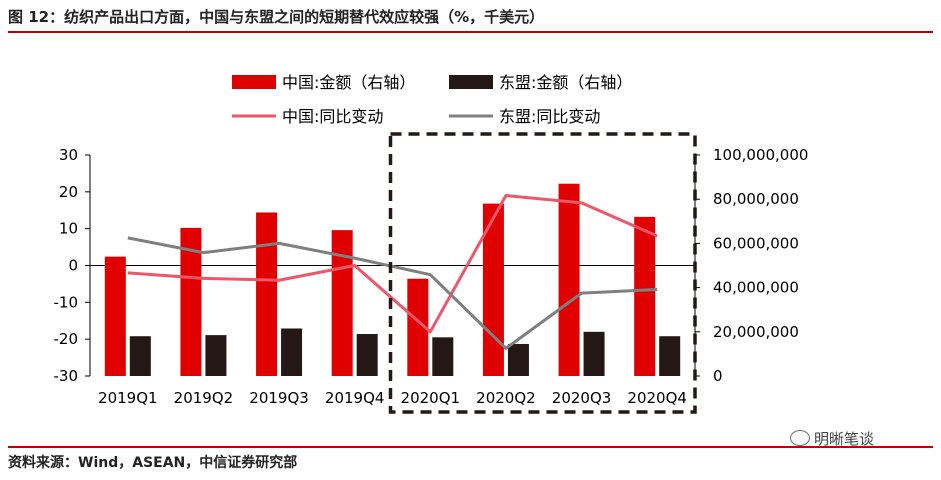 The width and height of the screenshot is (941, 480). What do you see at coordinates (432, 99) in the screenshot?
I see `legend: 中国:金额（右轴） 东盟:金额（右轴） 中国:同比变动 东盟:同比变动` at bounding box center [432, 99].